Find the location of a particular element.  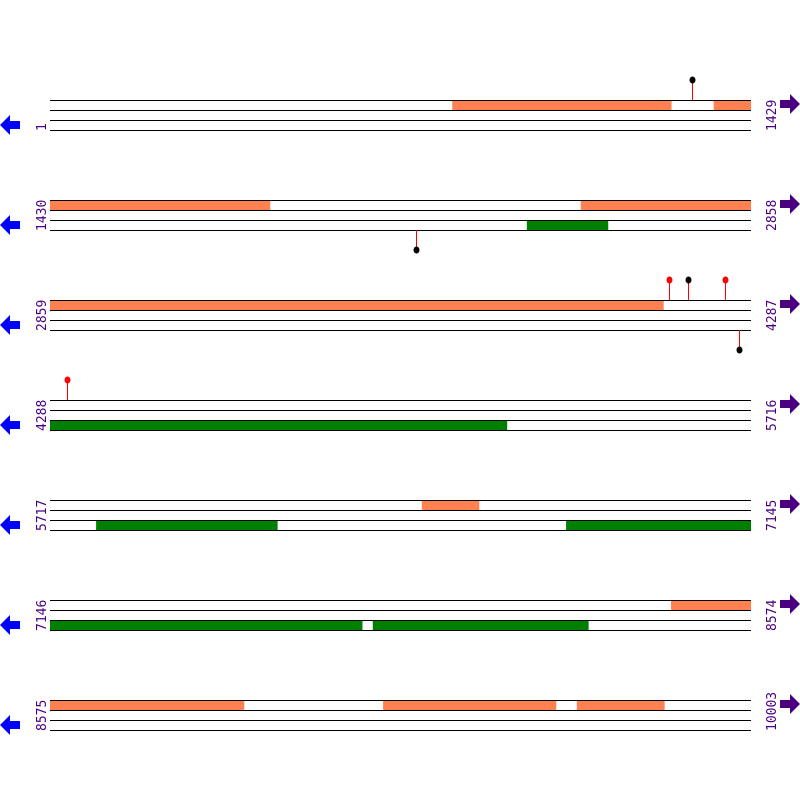

row-end-label: 7145 is located at coordinates (772, 515).